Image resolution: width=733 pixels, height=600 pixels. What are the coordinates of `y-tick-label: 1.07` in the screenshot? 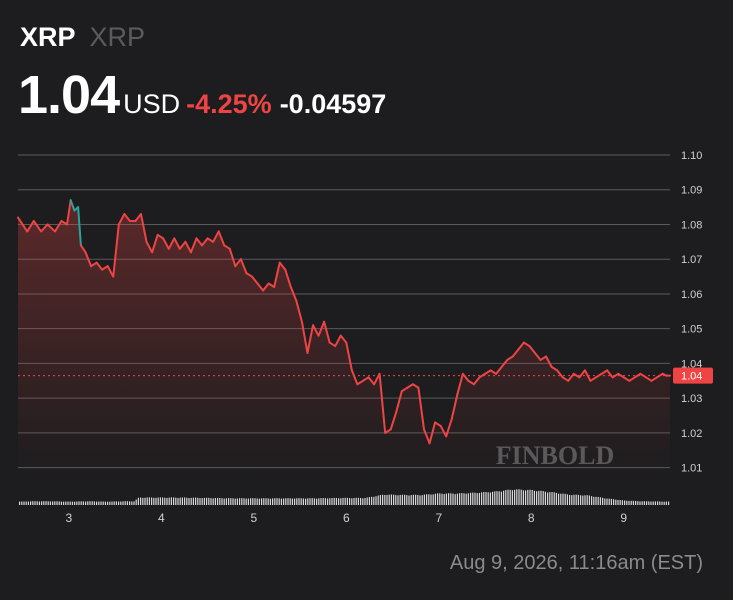 It's located at (691, 260).